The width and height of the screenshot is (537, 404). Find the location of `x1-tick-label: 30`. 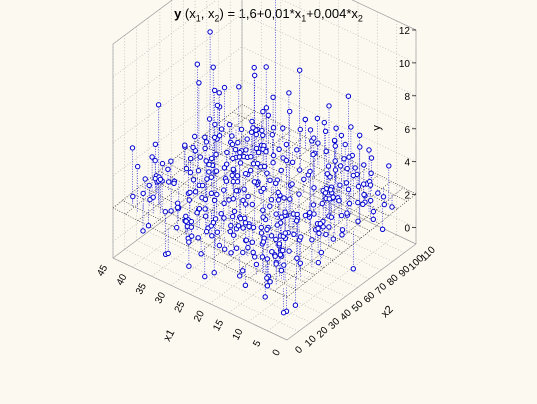

x1-tick-label: 30 is located at coordinates (160, 297).